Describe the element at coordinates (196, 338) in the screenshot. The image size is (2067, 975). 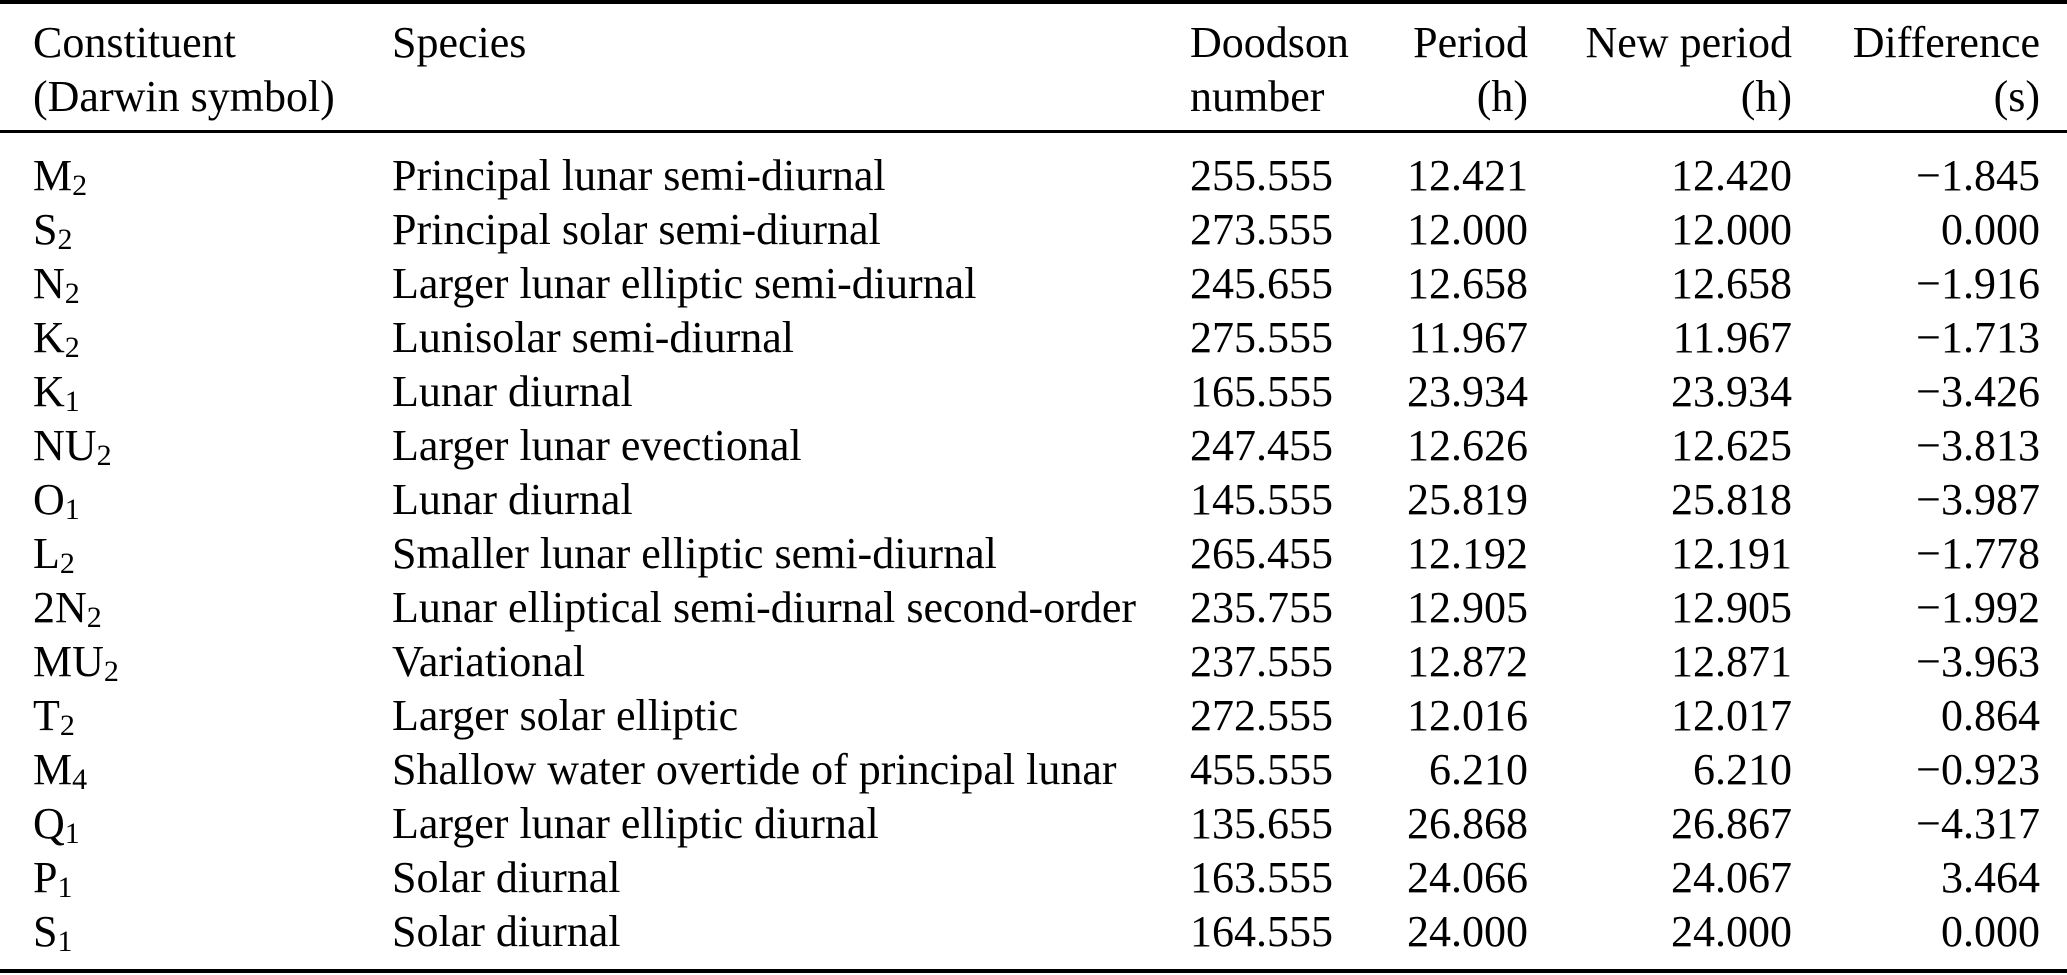
I see `constituent-cell: K2` at that location.